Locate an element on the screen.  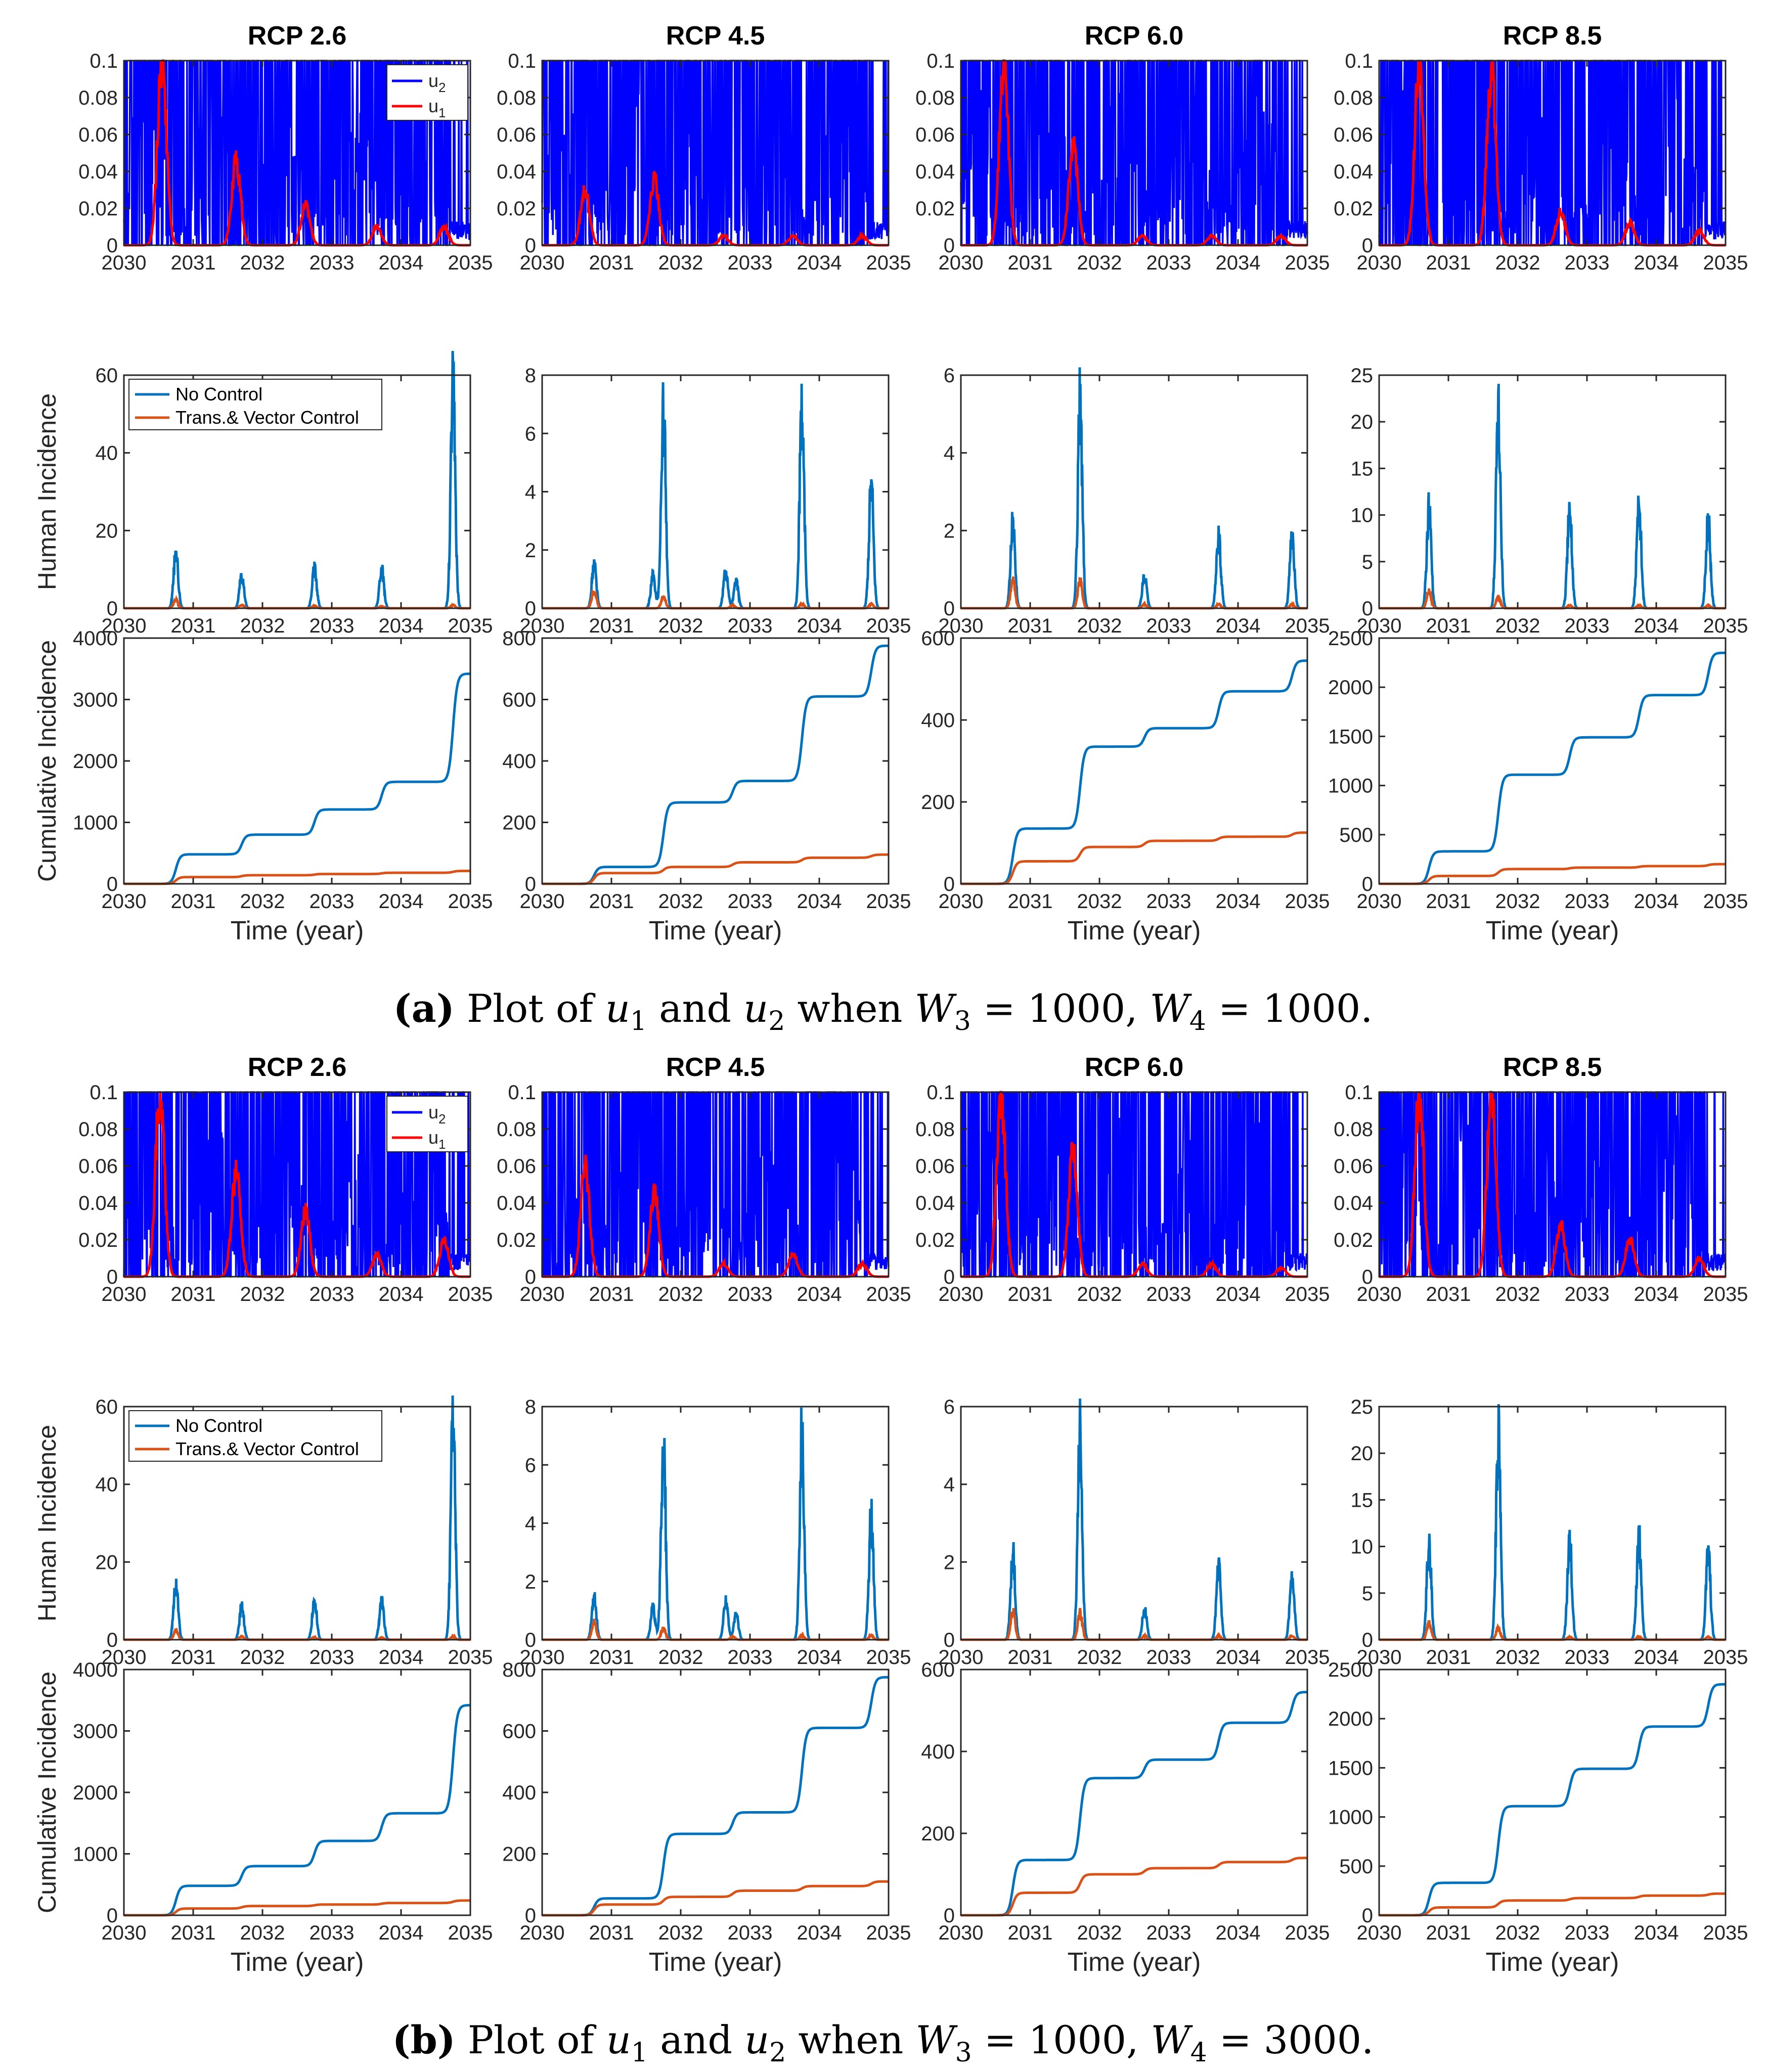
cumulative-axis-ytick-label: 800 is located at coordinates (519, 1670).